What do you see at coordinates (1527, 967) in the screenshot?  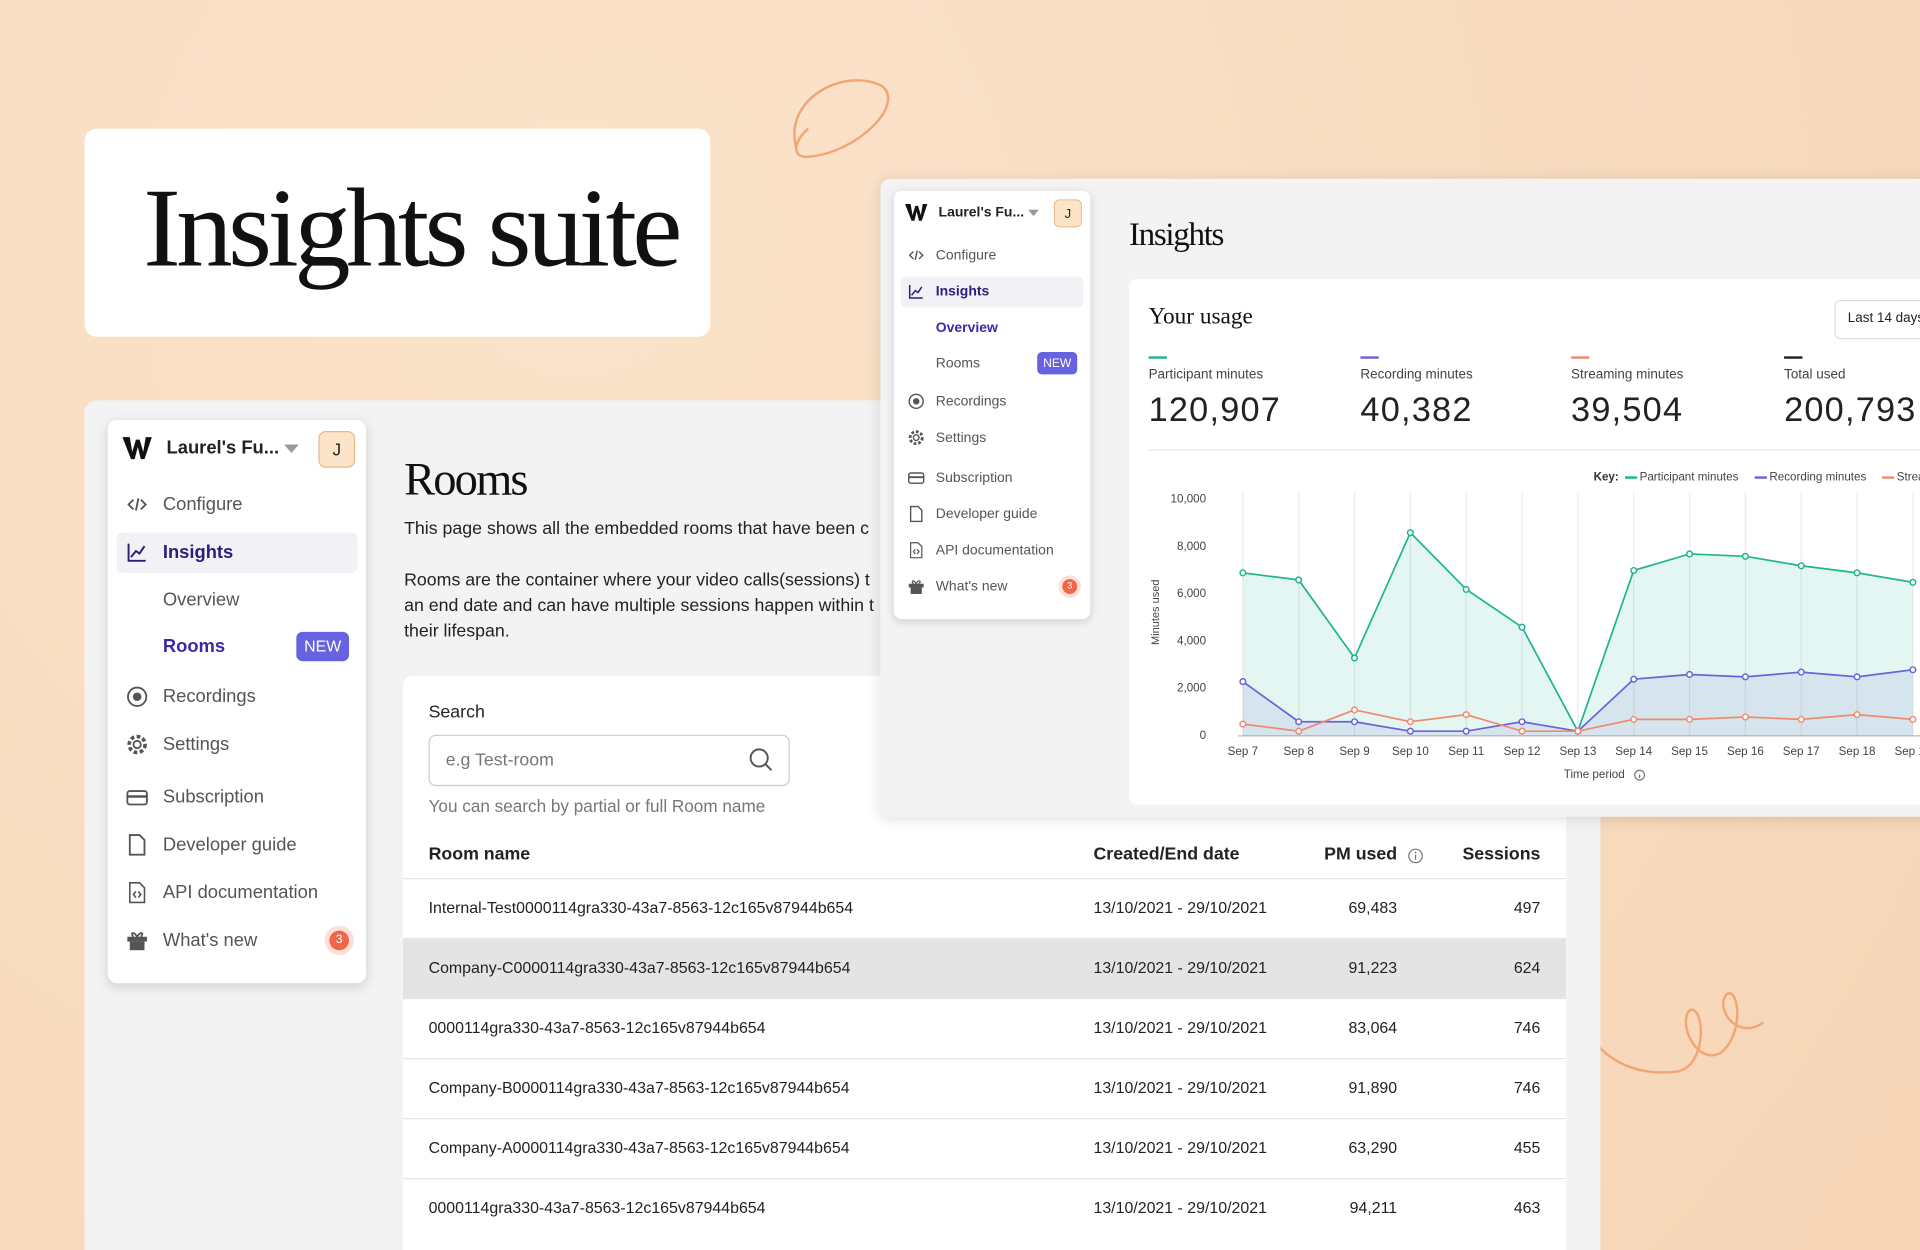 I see `table-cell: 624` at bounding box center [1527, 967].